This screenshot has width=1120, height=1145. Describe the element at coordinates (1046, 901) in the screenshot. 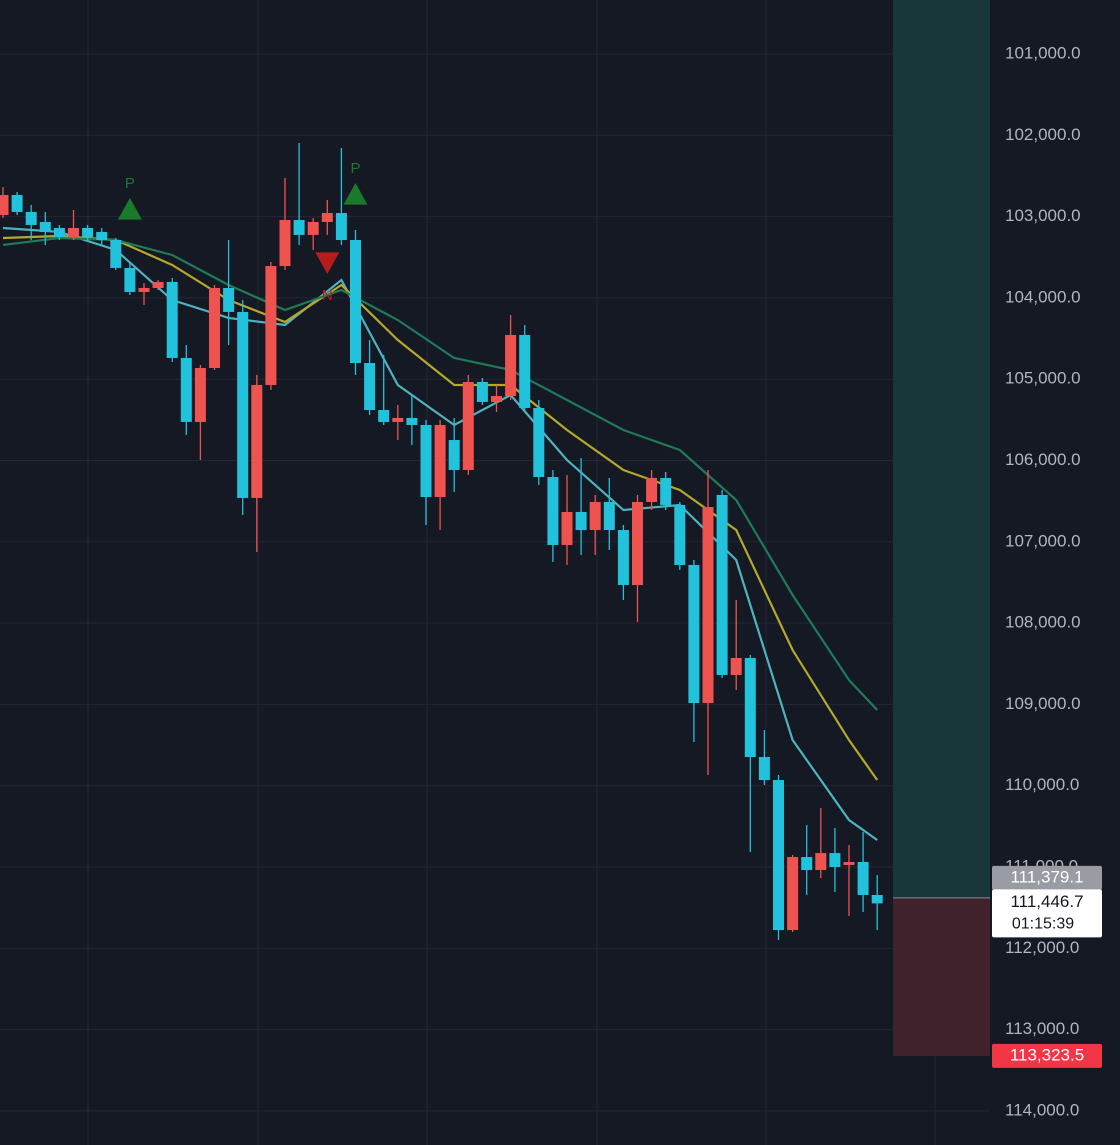

I see `last-price-label: 111,446.7` at that location.